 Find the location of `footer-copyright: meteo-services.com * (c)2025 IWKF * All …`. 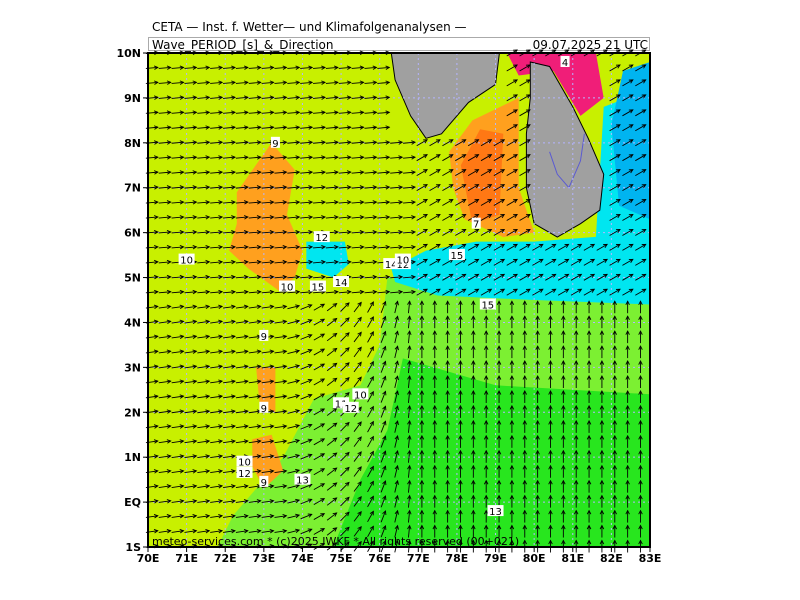

footer-copyright: meteo-services.com * (c)2025 IWKF * All … is located at coordinates (335, 541).